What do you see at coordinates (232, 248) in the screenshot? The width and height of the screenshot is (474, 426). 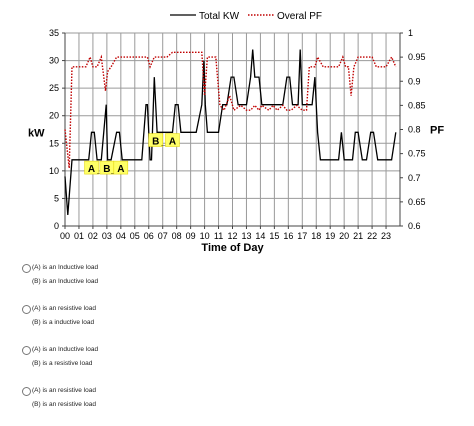 I see `x-axis-title: Time of Day` at bounding box center [232, 248].